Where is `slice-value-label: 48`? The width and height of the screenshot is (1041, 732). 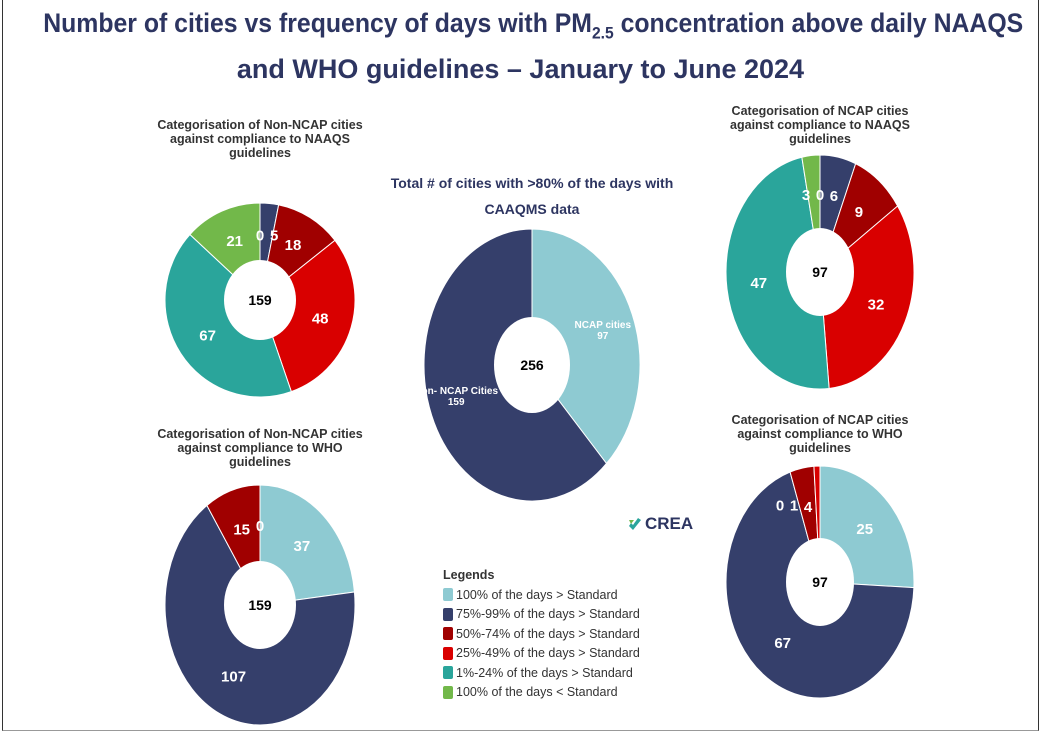 slice-value-label: 48 is located at coordinates (320, 318).